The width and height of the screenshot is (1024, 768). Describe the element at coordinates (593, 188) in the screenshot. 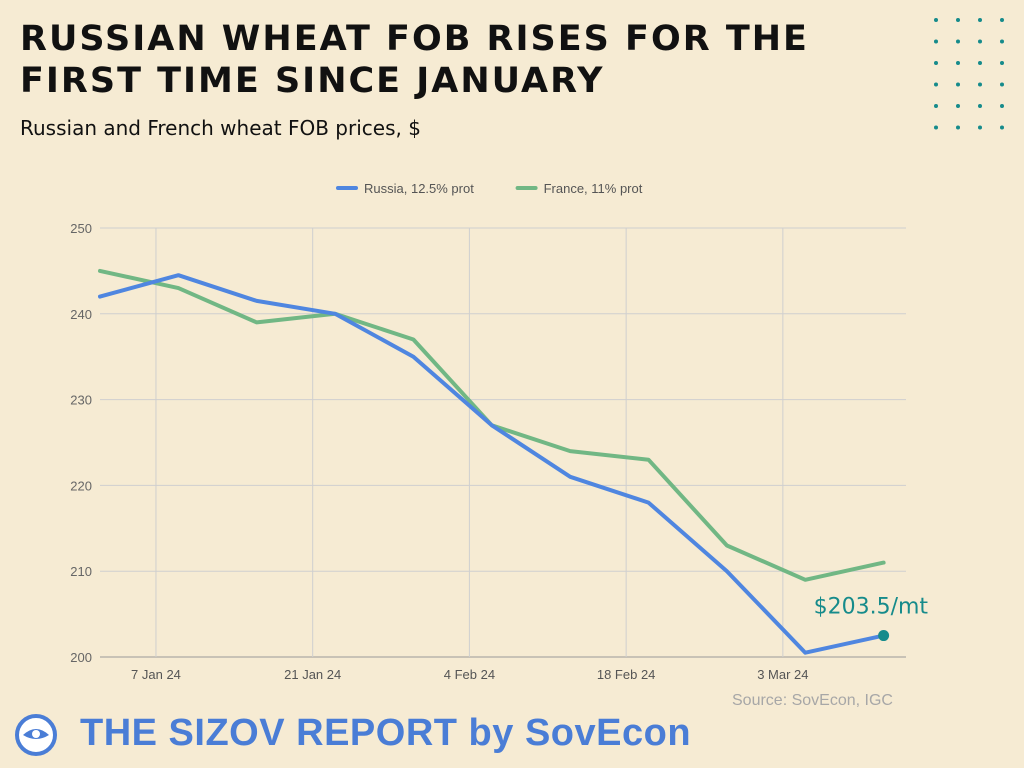

I see `legend-label: France, 11% prot` at that location.